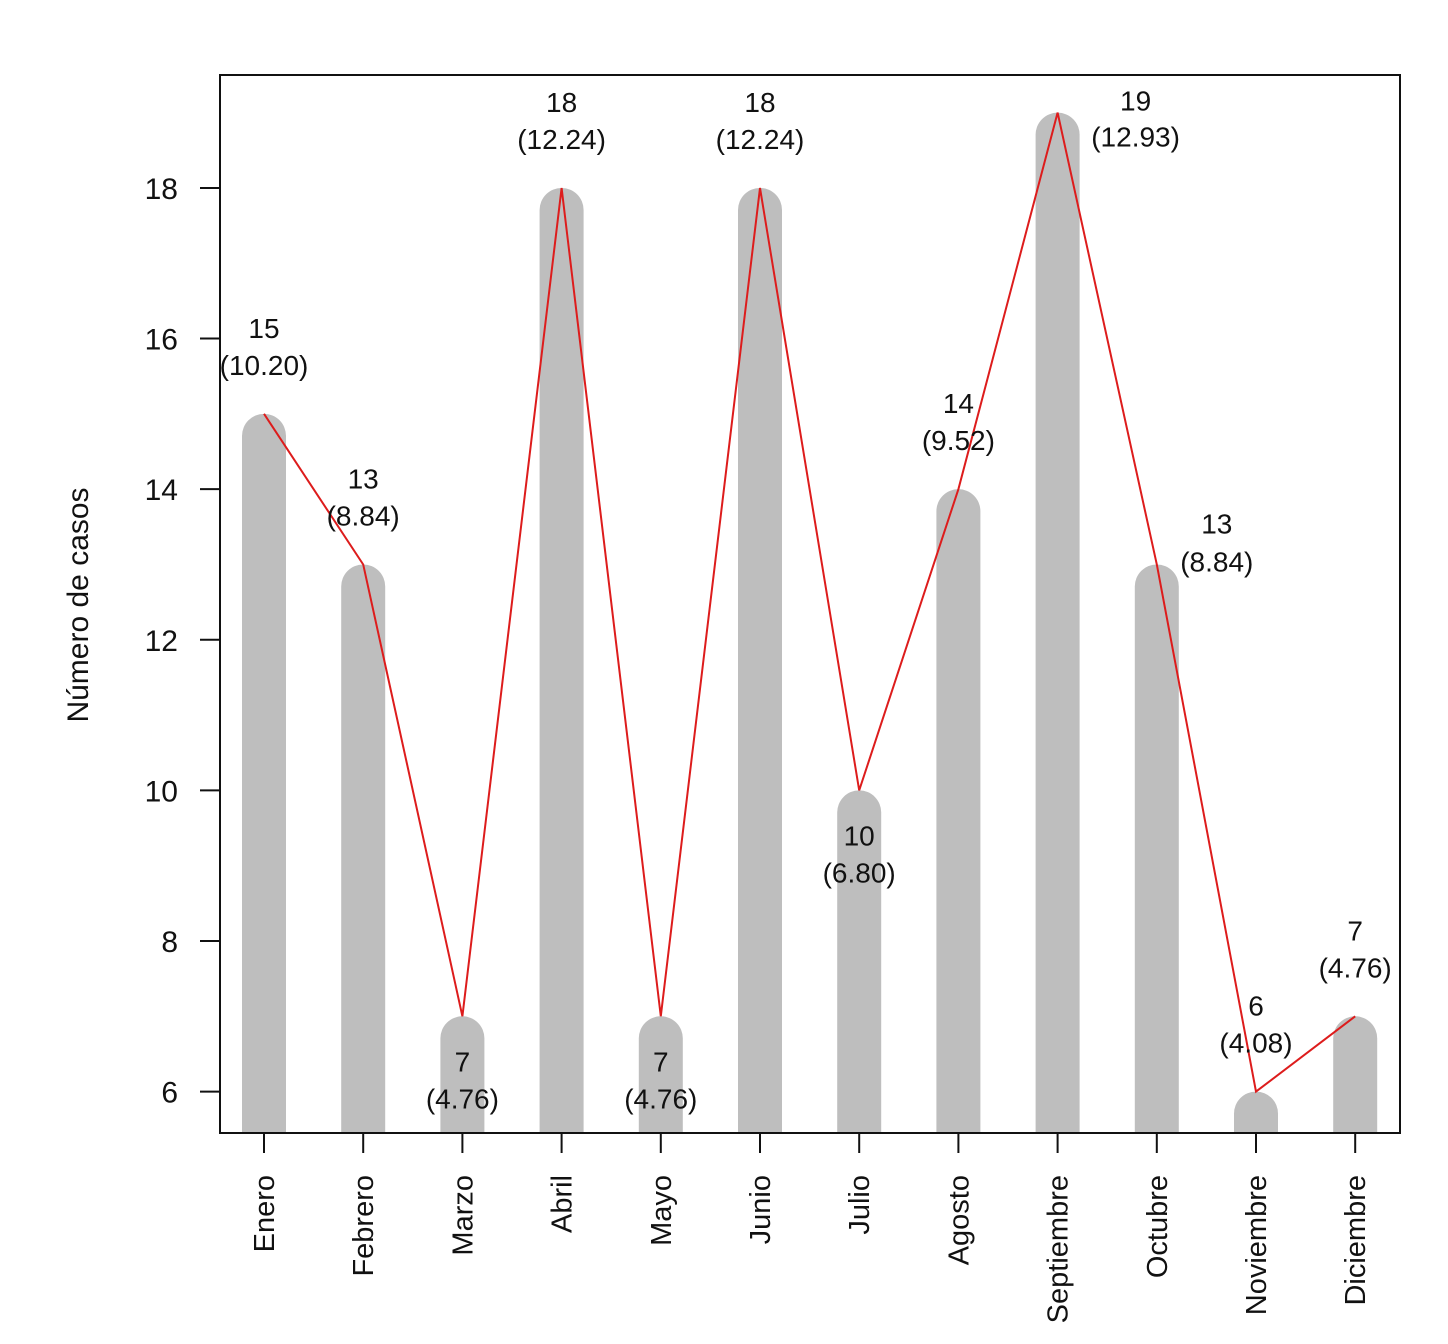 Image resolution: width=1448 pixels, height=1344 pixels. I want to click on x-tick-label-marzo: Marzo, so click(463, 1215).